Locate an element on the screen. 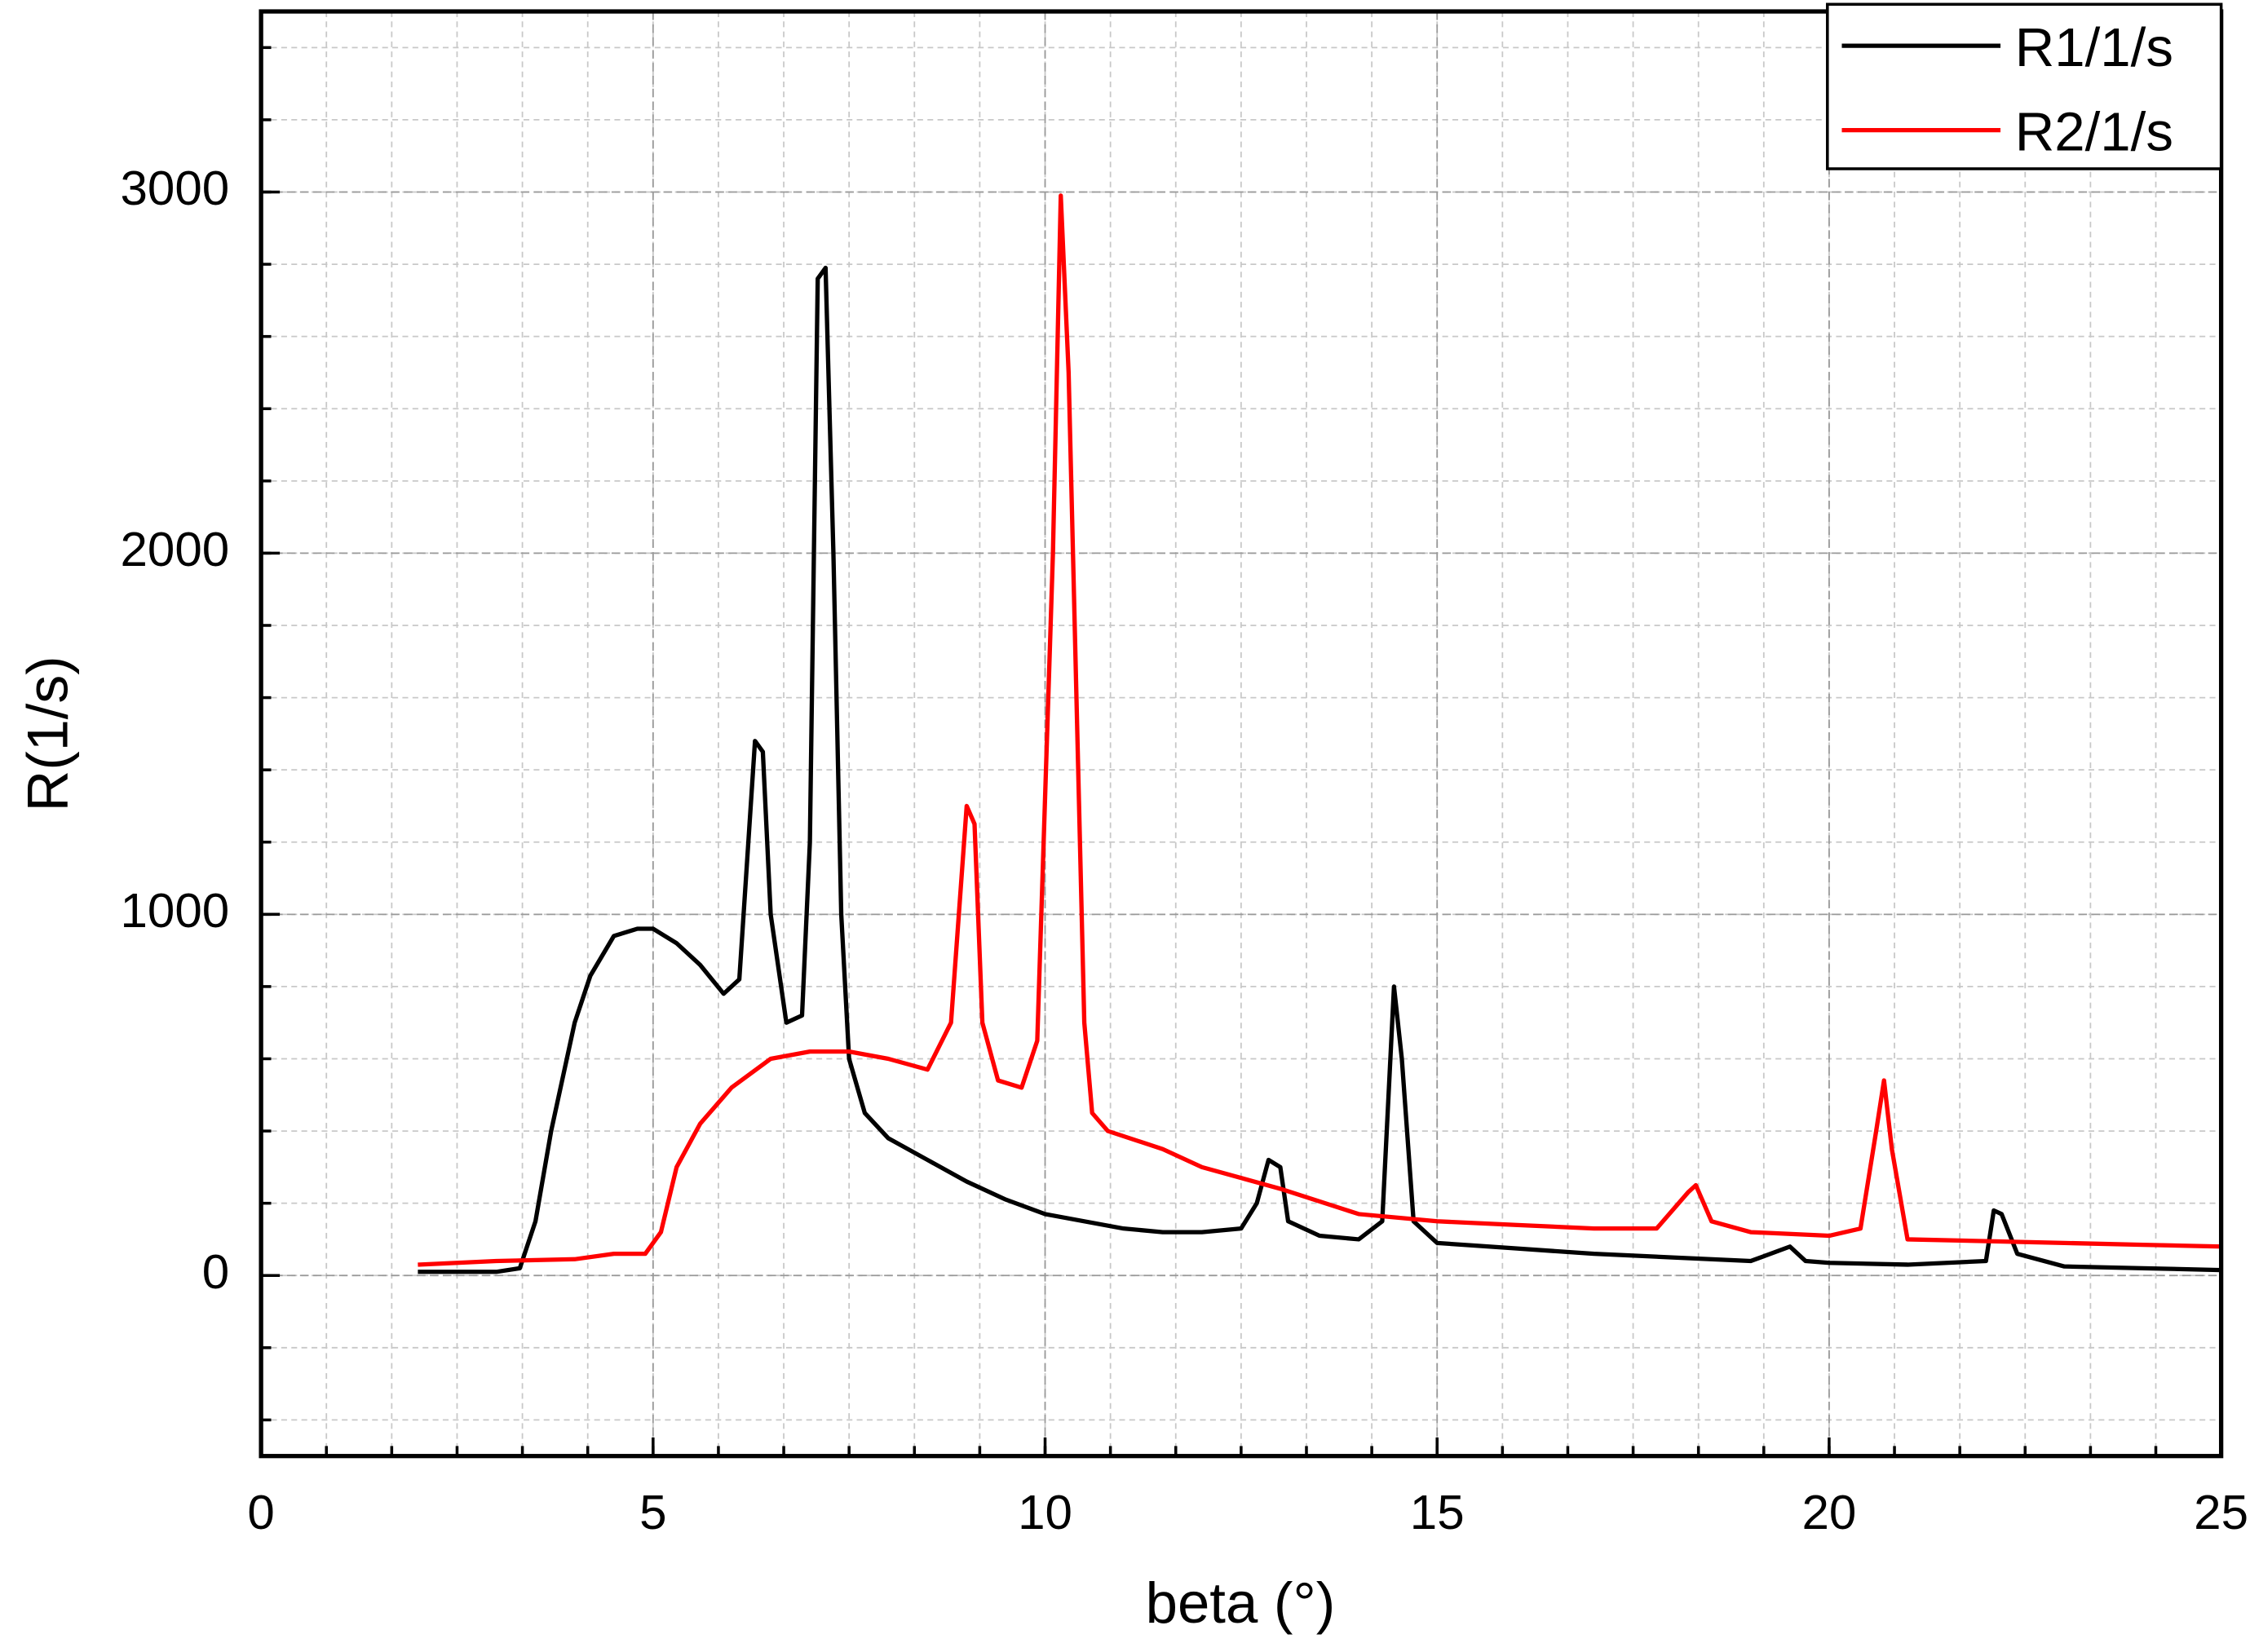 Image resolution: width=2250 pixels, height=1652 pixels. x-tick-label: 0 is located at coordinates (260, 1512).